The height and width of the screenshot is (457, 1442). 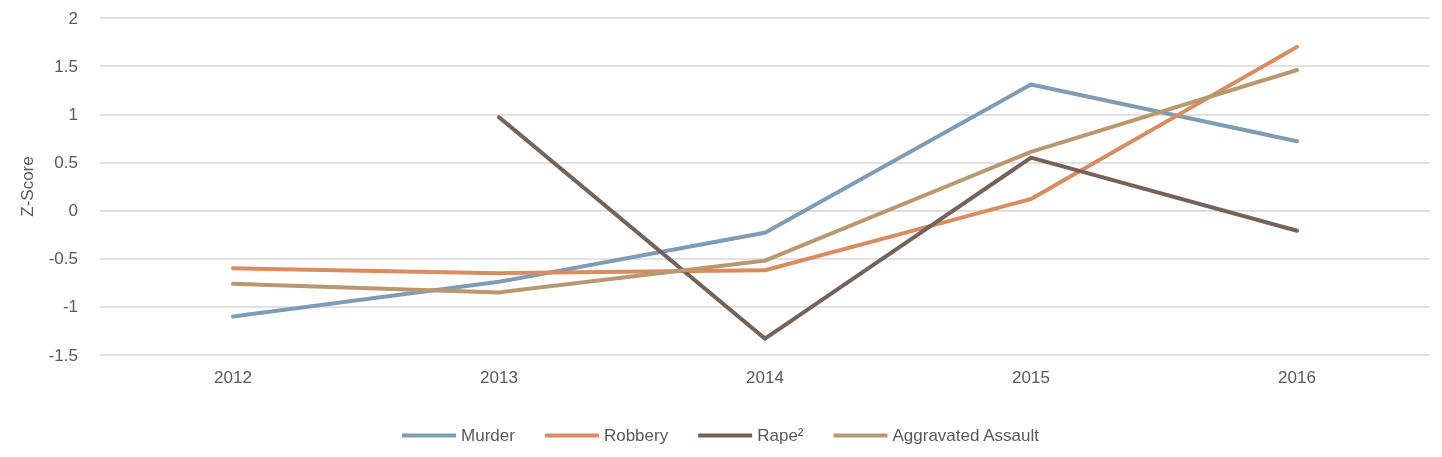 What do you see at coordinates (73, 18) in the screenshot?
I see `y-tick-label: 2` at bounding box center [73, 18].